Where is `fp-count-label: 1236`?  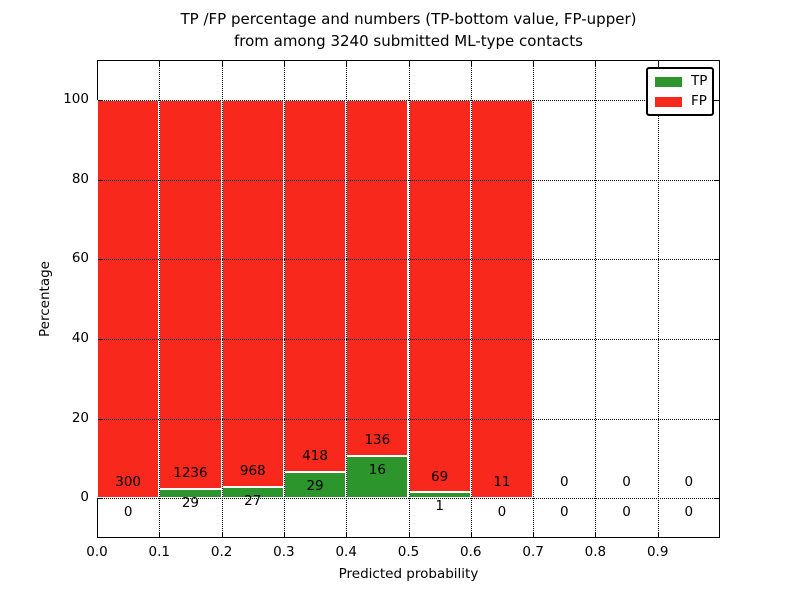 fp-count-label: 1236 is located at coordinates (190, 473).